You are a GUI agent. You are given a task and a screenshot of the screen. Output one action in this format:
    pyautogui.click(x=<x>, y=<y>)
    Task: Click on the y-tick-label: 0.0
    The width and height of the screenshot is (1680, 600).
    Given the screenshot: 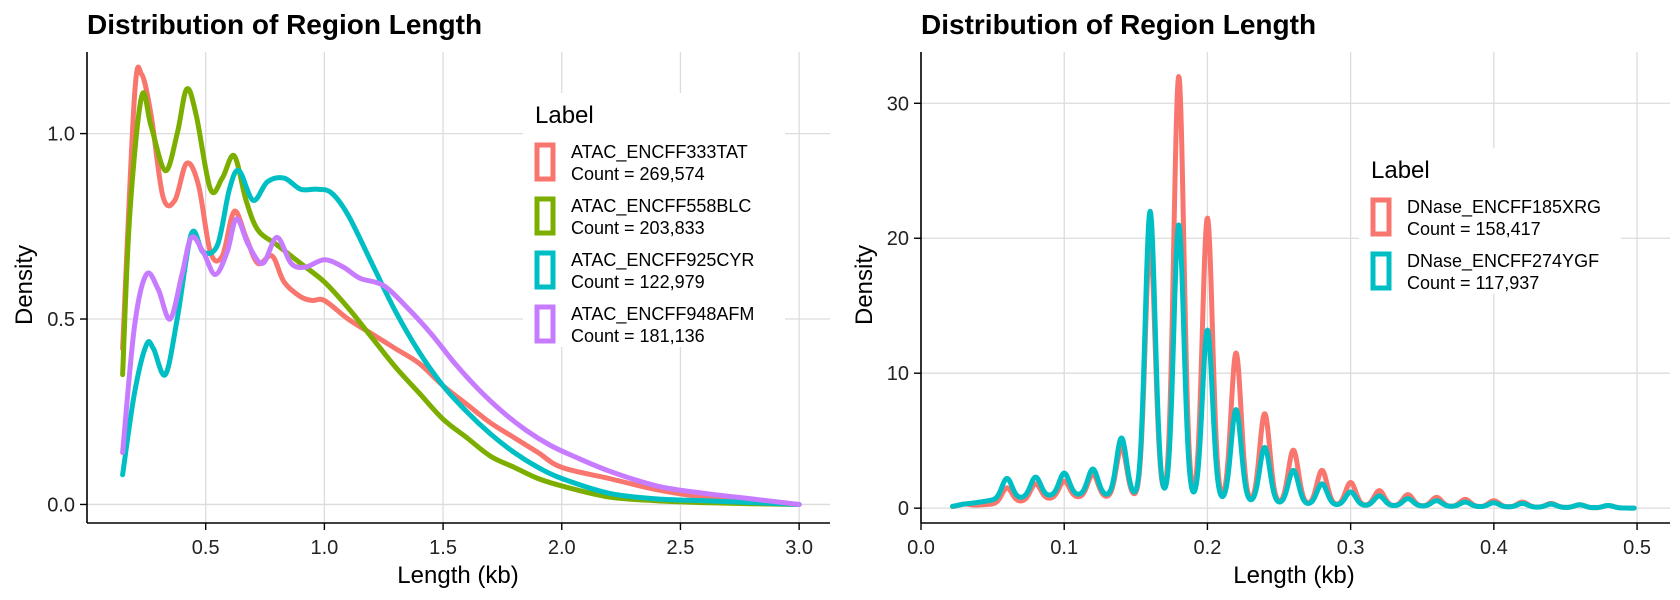 What is the action you would take?
    pyautogui.click(x=61, y=505)
    